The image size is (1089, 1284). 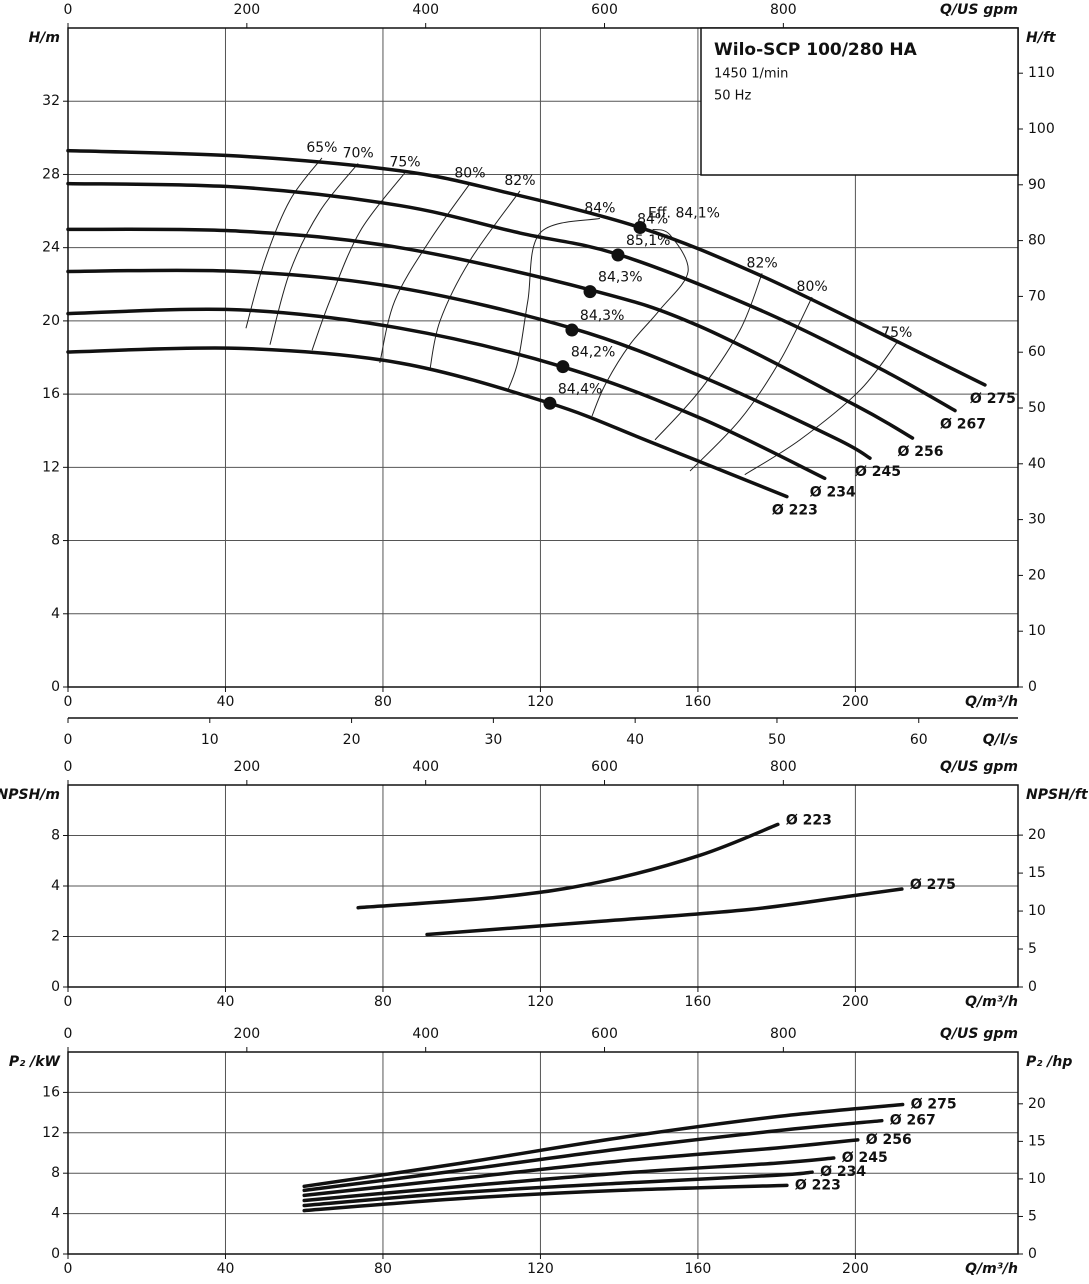 I want to click on y2-tick-label: 10, so click(x=1037, y=631).